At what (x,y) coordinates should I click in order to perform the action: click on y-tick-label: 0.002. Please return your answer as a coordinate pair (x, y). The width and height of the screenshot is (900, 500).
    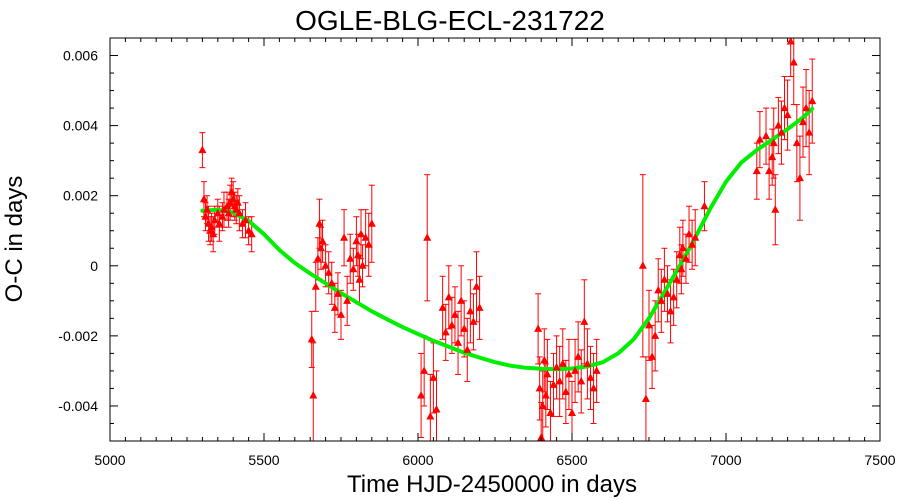
    Looking at the image, I should click on (80, 196).